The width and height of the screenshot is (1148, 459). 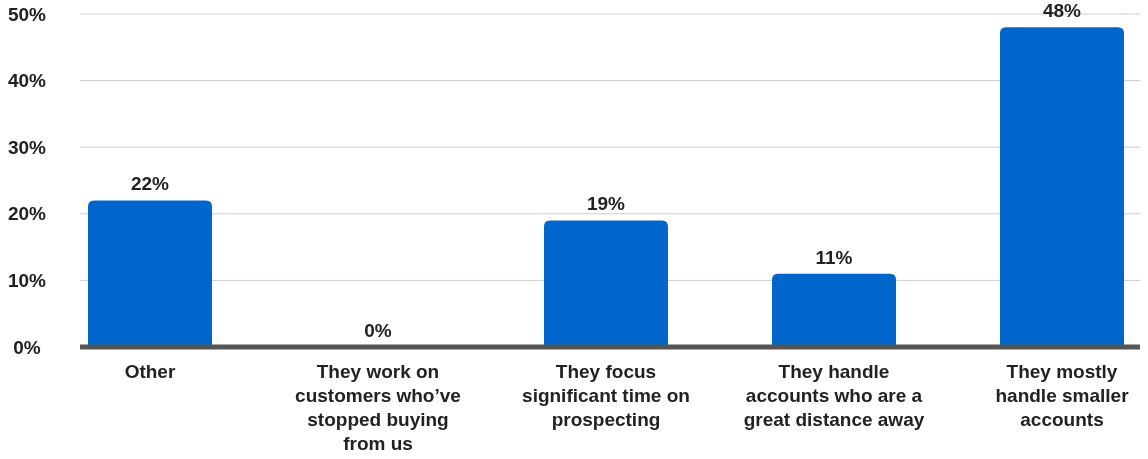 I want to click on data-label: 22%, so click(x=150, y=184).